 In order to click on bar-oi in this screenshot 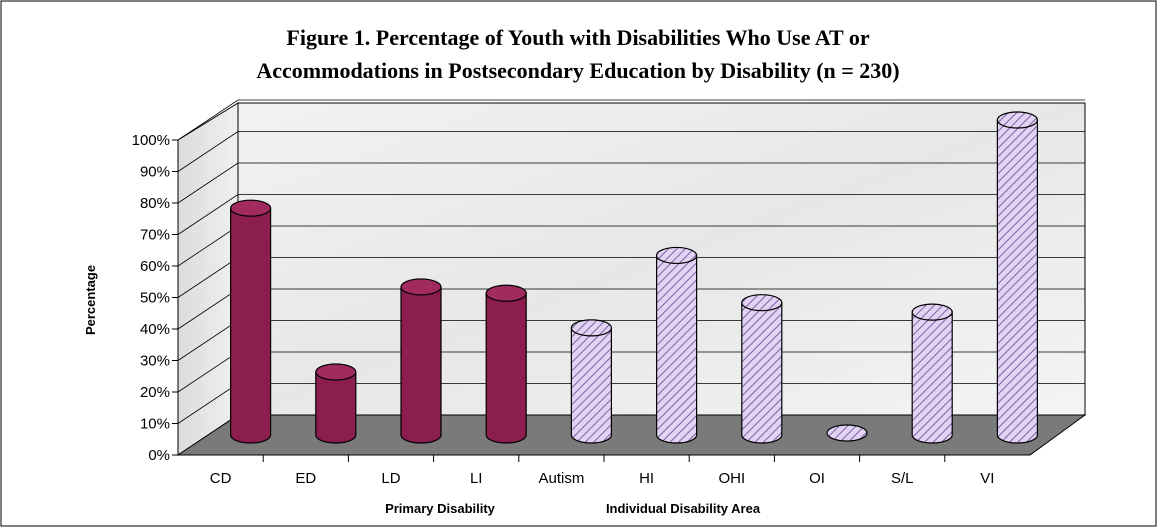, I will do `click(847, 433)`.